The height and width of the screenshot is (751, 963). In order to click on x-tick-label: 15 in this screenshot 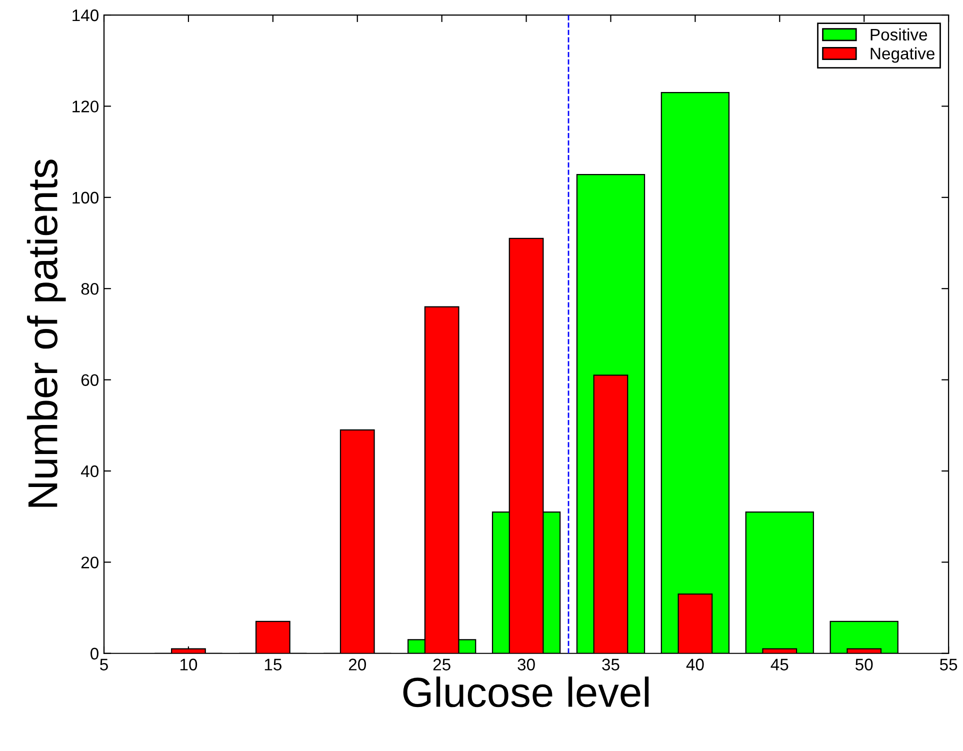, I will do `click(273, 664)`.